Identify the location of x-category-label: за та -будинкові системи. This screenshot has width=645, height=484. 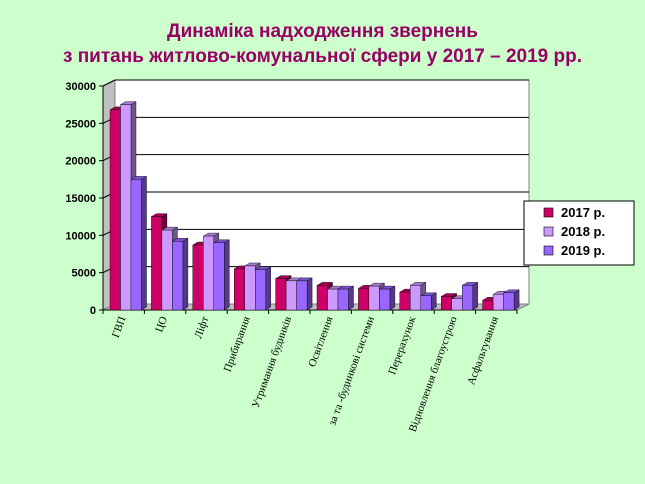
(351, 371).